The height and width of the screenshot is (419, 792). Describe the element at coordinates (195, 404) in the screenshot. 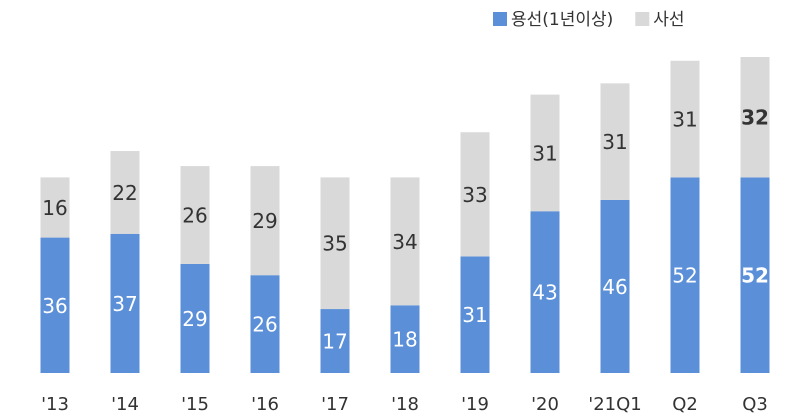

I see `x-tick-label: '15` at that location.